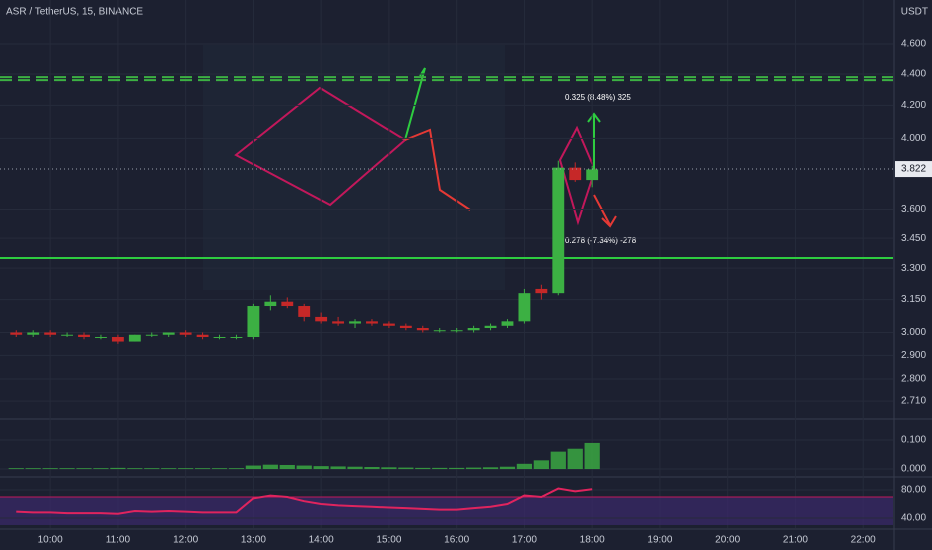 Image resolution: width=932 pixels, height=550 pixels. I want to click on arrow-up, so click(594, 141).